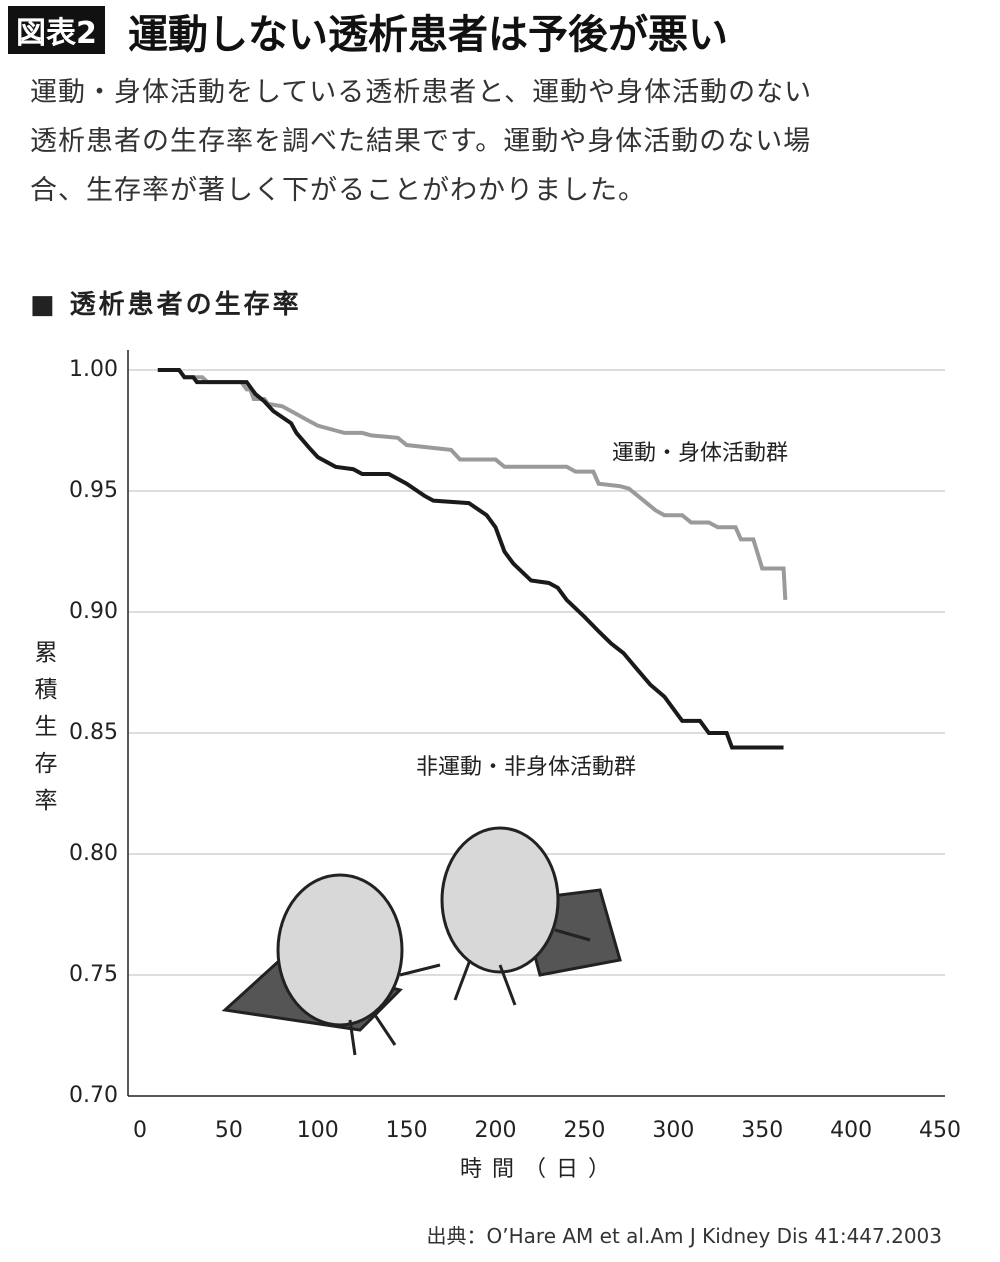 This screenshot has width=1000, height=1262. Describe the element at coordinates (93, 490) in the screenshot. I see `y-tick-label: 0.95` at that location.